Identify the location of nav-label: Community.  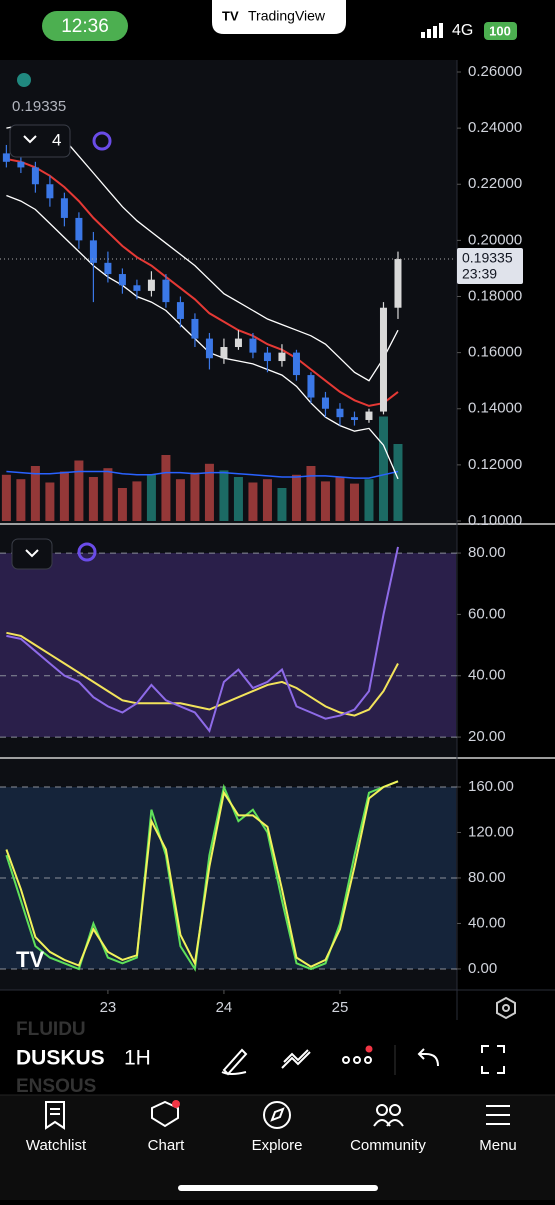
(388, 1145).